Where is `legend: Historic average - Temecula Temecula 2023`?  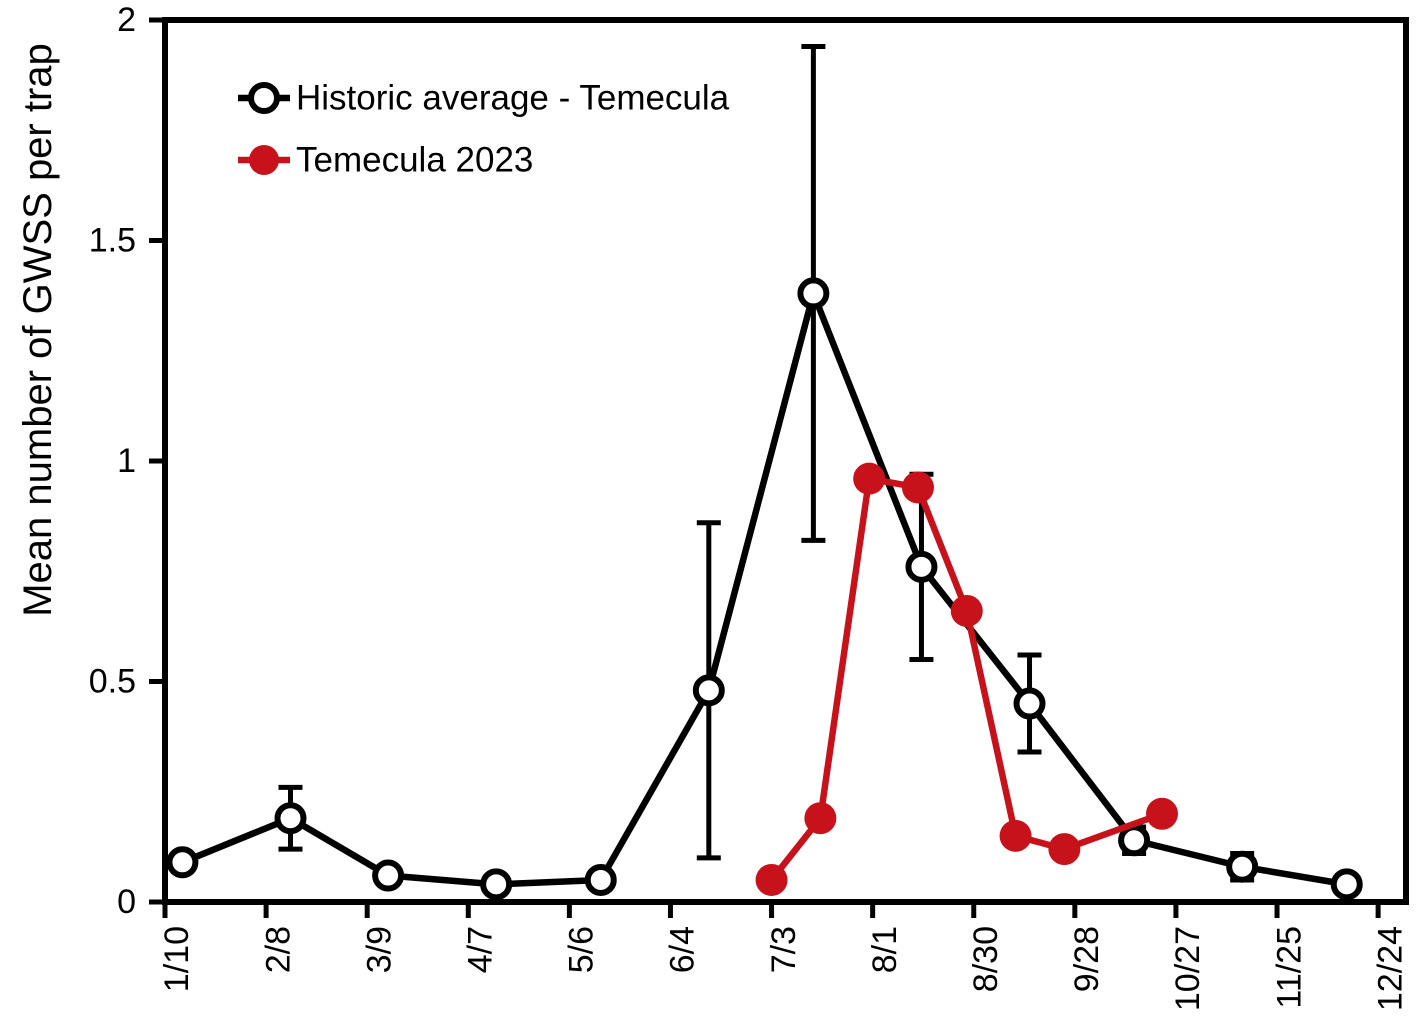 legend: Historic average - Temecula Temecula 2023 is located at coordinates (484, 129).